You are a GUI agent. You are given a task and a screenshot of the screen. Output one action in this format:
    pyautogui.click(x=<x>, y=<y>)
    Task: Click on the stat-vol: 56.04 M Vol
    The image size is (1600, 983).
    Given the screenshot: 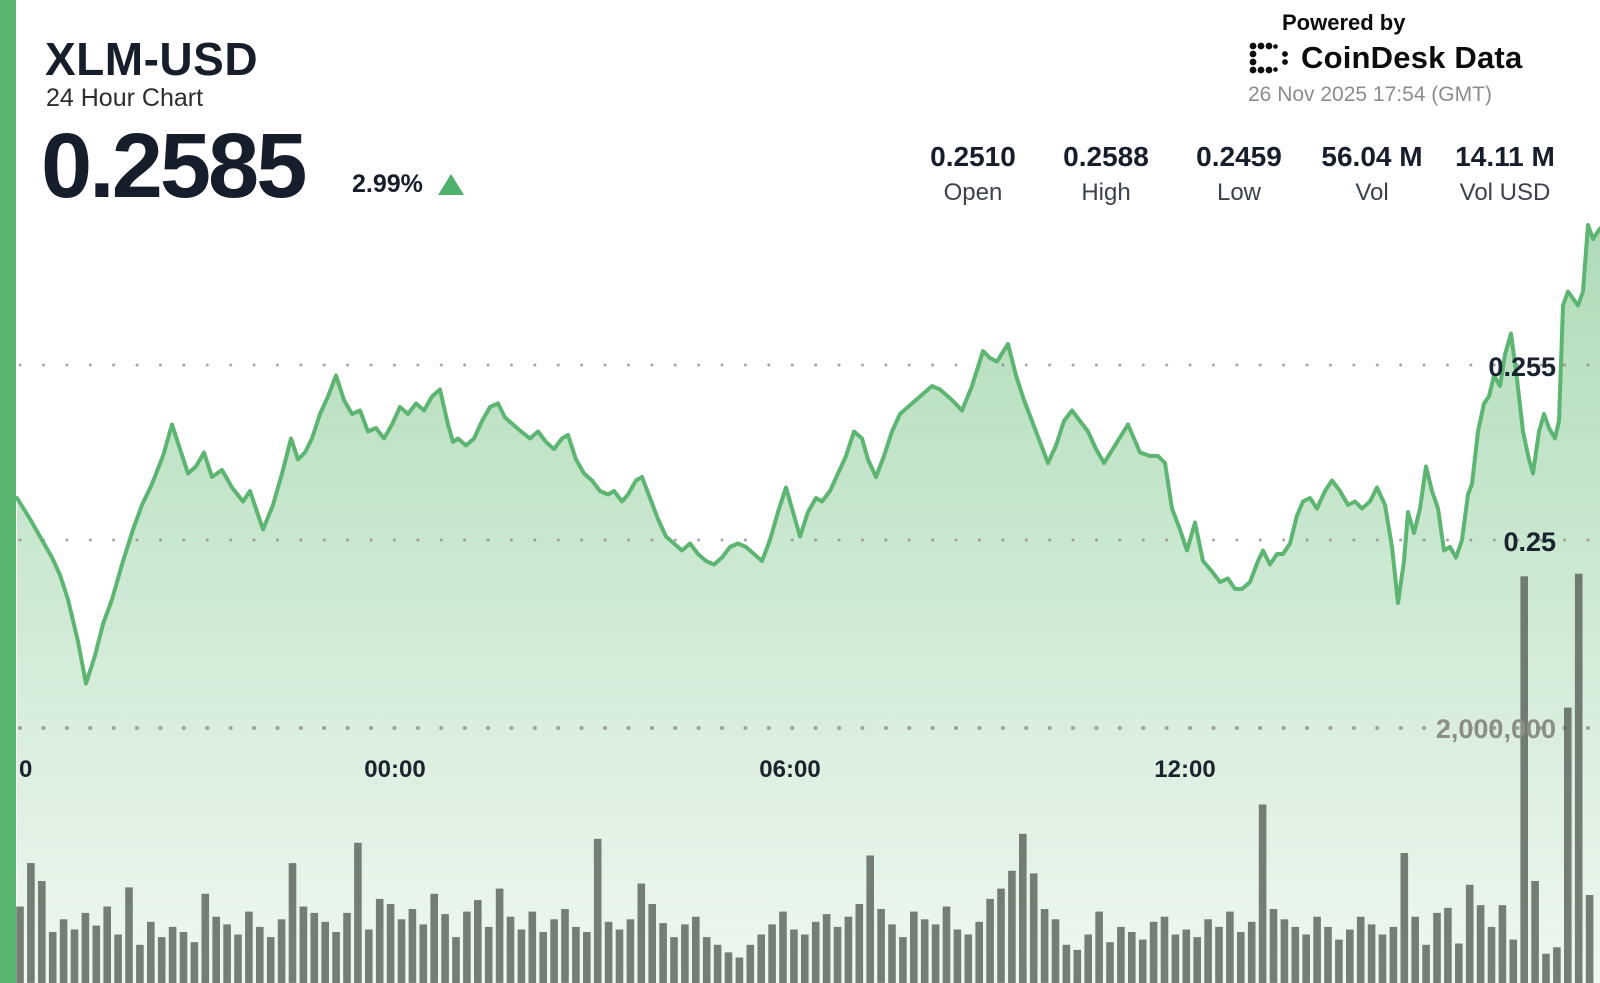 What is the action you would take?
    pyautogui.click(x=1372, y=173)
    